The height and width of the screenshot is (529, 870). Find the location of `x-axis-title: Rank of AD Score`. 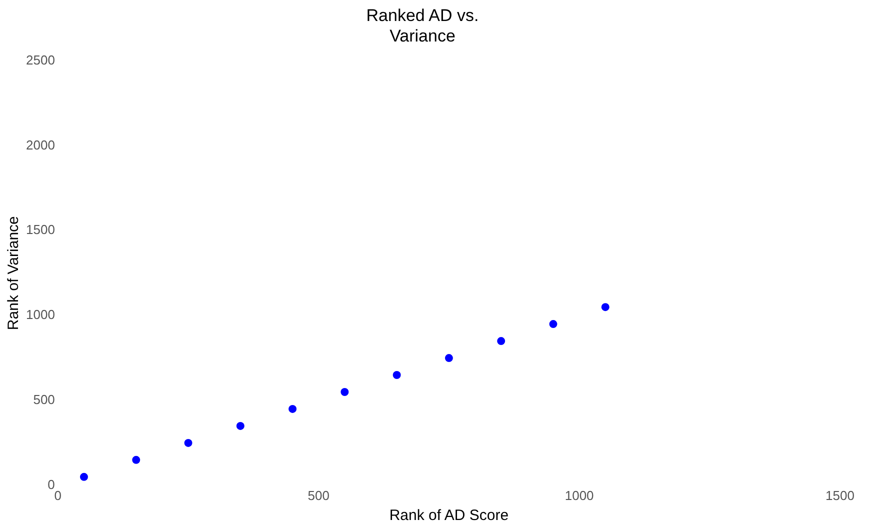

x-axis-title: Rank of AD Score is located at coordinates (449, 515).